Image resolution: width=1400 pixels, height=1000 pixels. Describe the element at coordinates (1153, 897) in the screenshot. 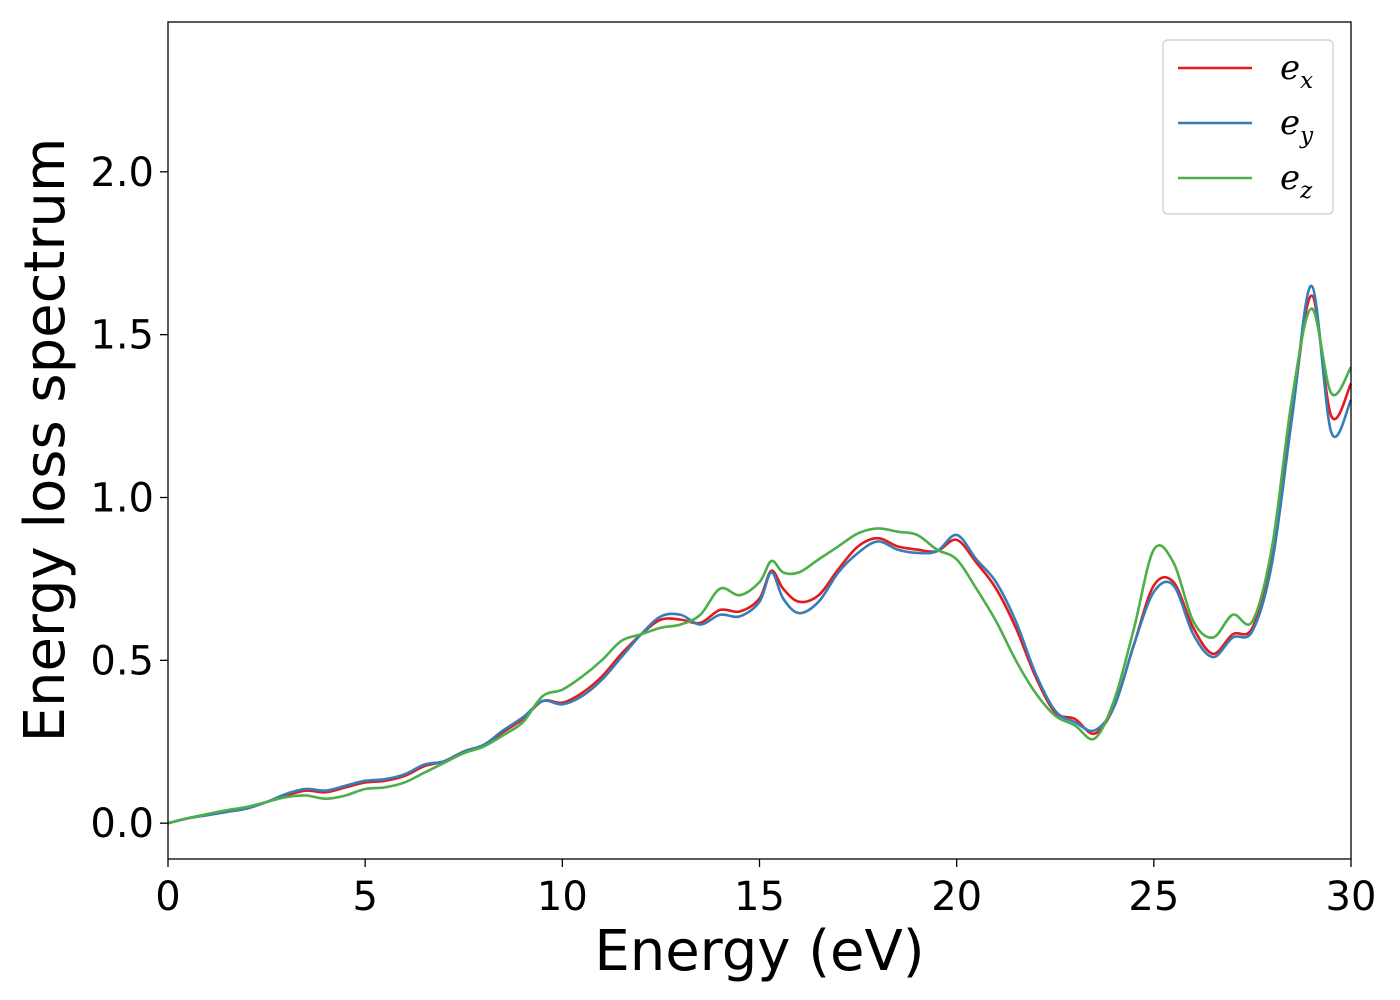

I see `x-tick-label: 25` at that location.